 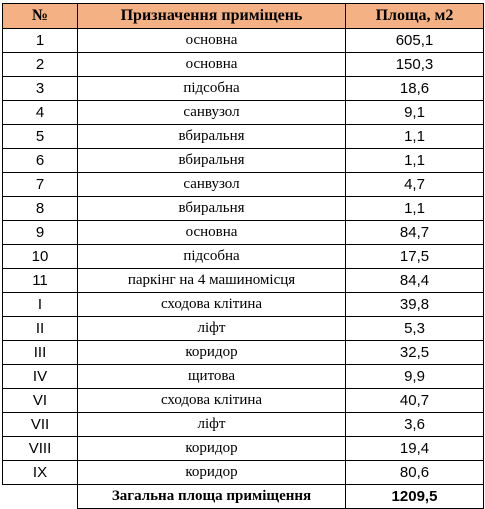 I want to click on table-cell: III, so click(x=40, y=352).